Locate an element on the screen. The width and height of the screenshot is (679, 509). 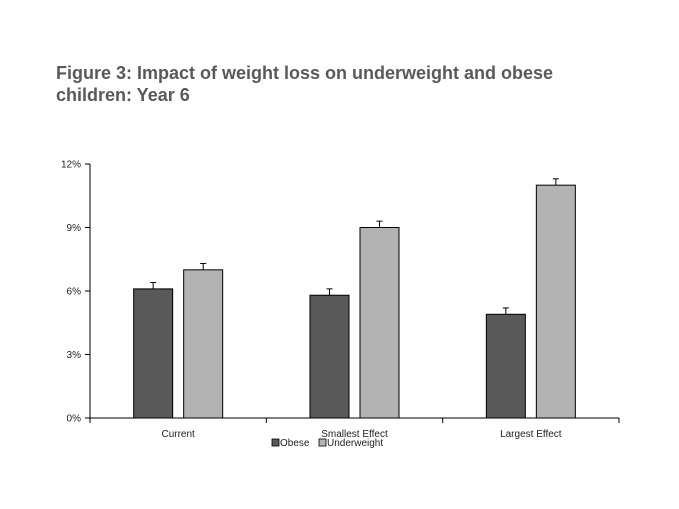
y-tick-label: 3% is located at coordinates (74, 355).